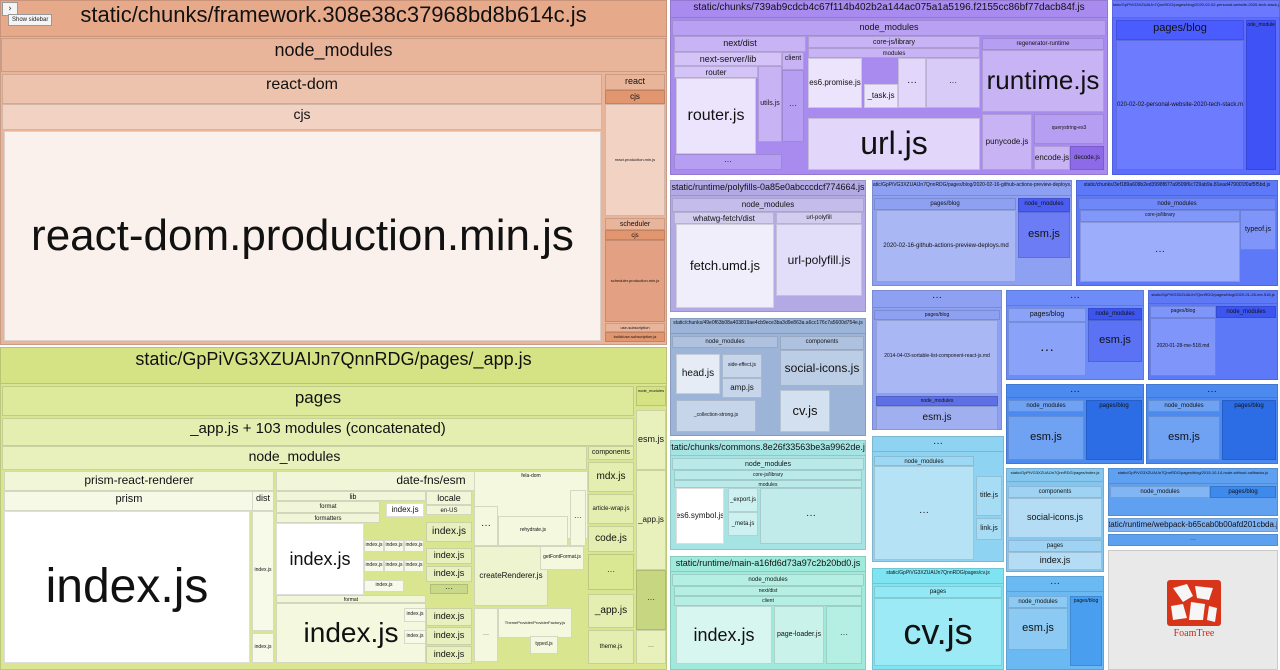 This screenshot has width=1280, height=670. I want to click on gh-actions-pages-blog: pages/blog, so click(945, 204).